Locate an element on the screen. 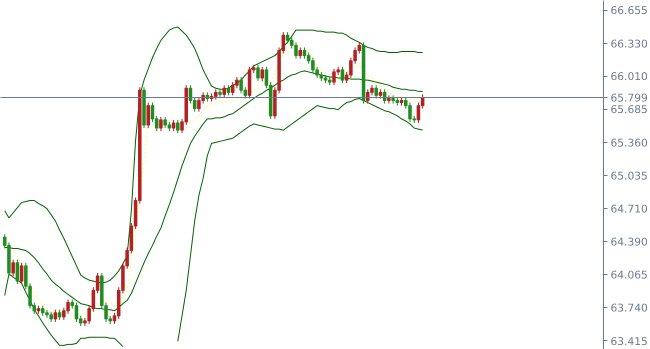 Image resolution: width=650 pixels, height=349 pixels. y-tick-label: 65.035 is located at coordinates (629, 176).